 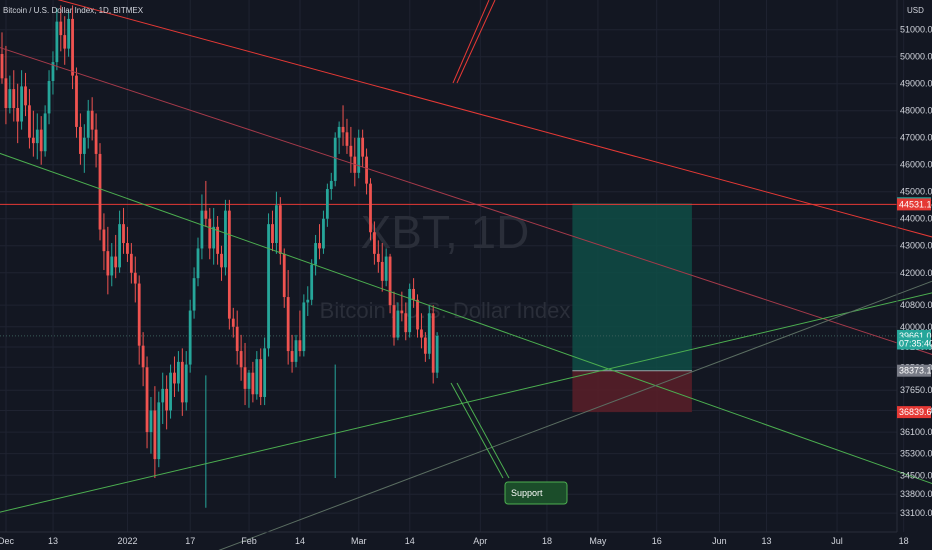 What do you see at coordinates (536, 493) in the screenshot?
I see `support-label-box` at bounding box center [536, 493].